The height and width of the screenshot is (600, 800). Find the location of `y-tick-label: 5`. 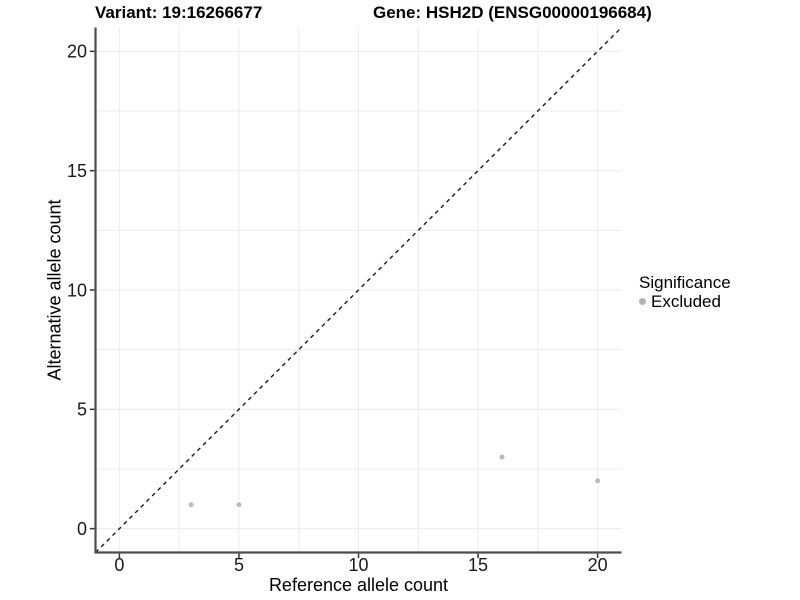

y-tick-label: 5 is located at coordinates (82, 410).